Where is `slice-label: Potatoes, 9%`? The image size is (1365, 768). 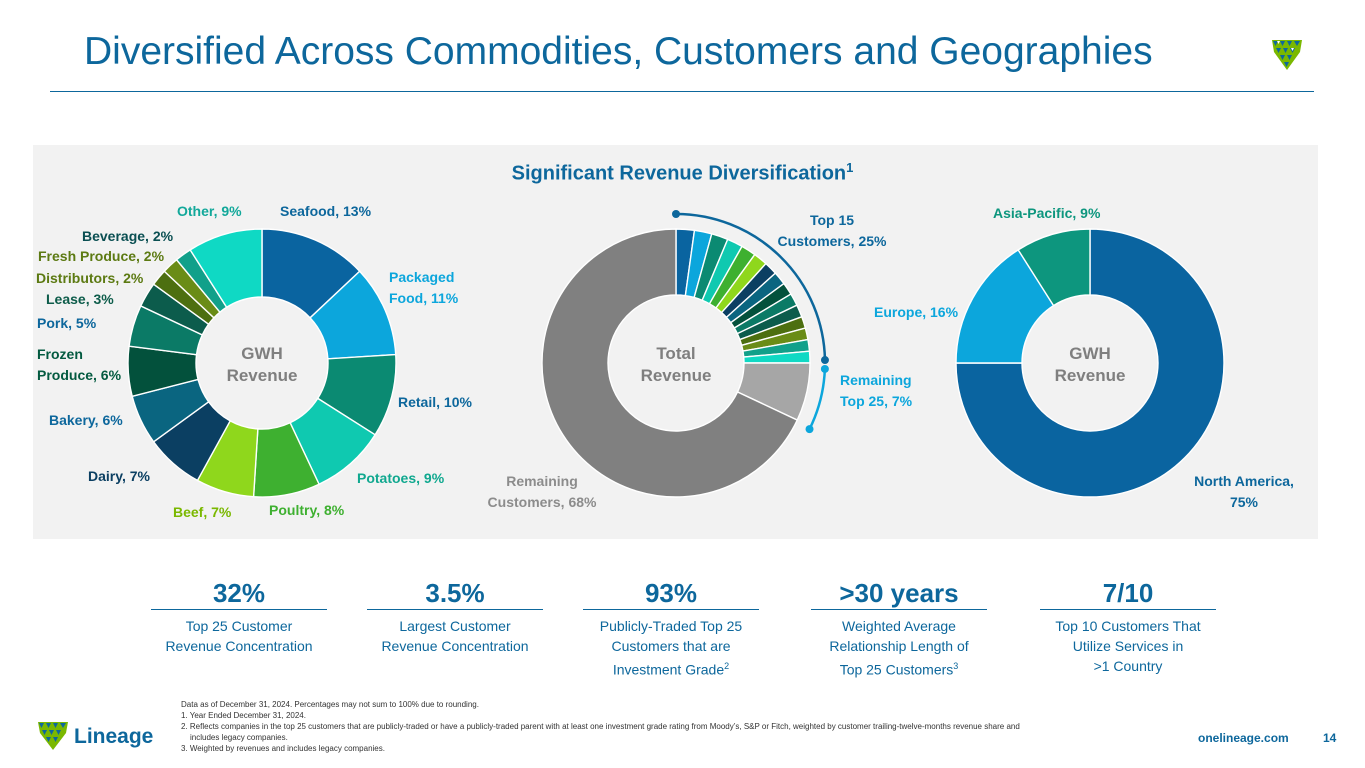
slice-label: Potatoes, 9% is located at coordinates (401, 478).